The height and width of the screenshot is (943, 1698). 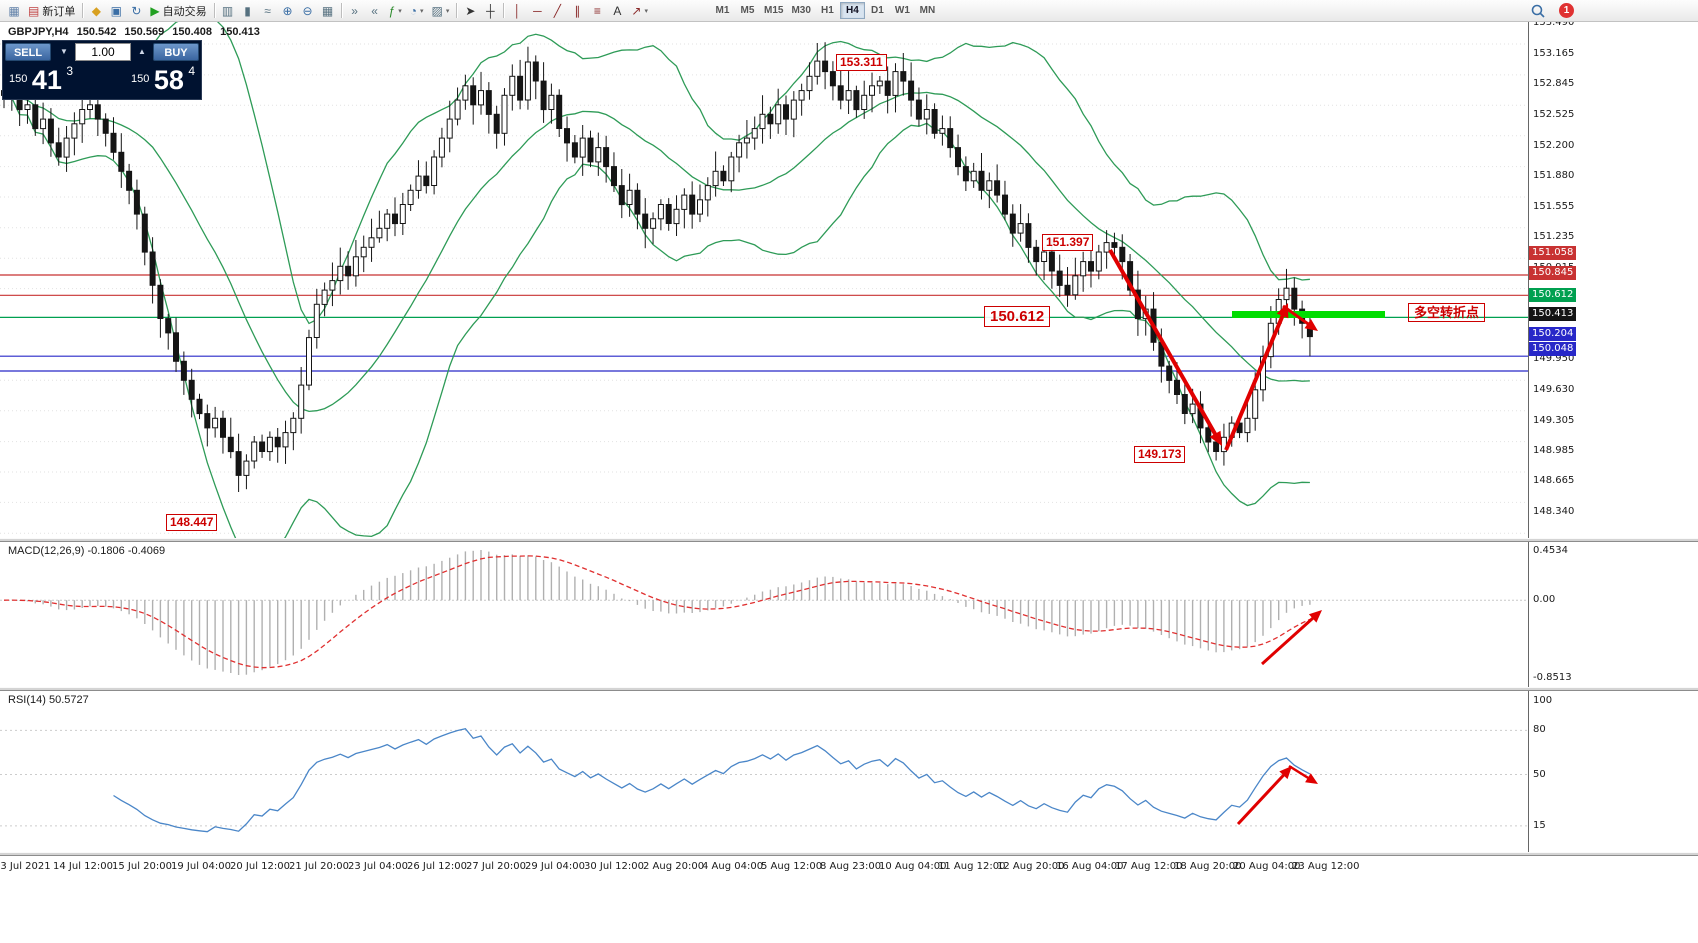 What do you see at coordinates (14, 11) in the screenshot?
I see `charts-window-icon: ▦` at bounding box center [14, 11].